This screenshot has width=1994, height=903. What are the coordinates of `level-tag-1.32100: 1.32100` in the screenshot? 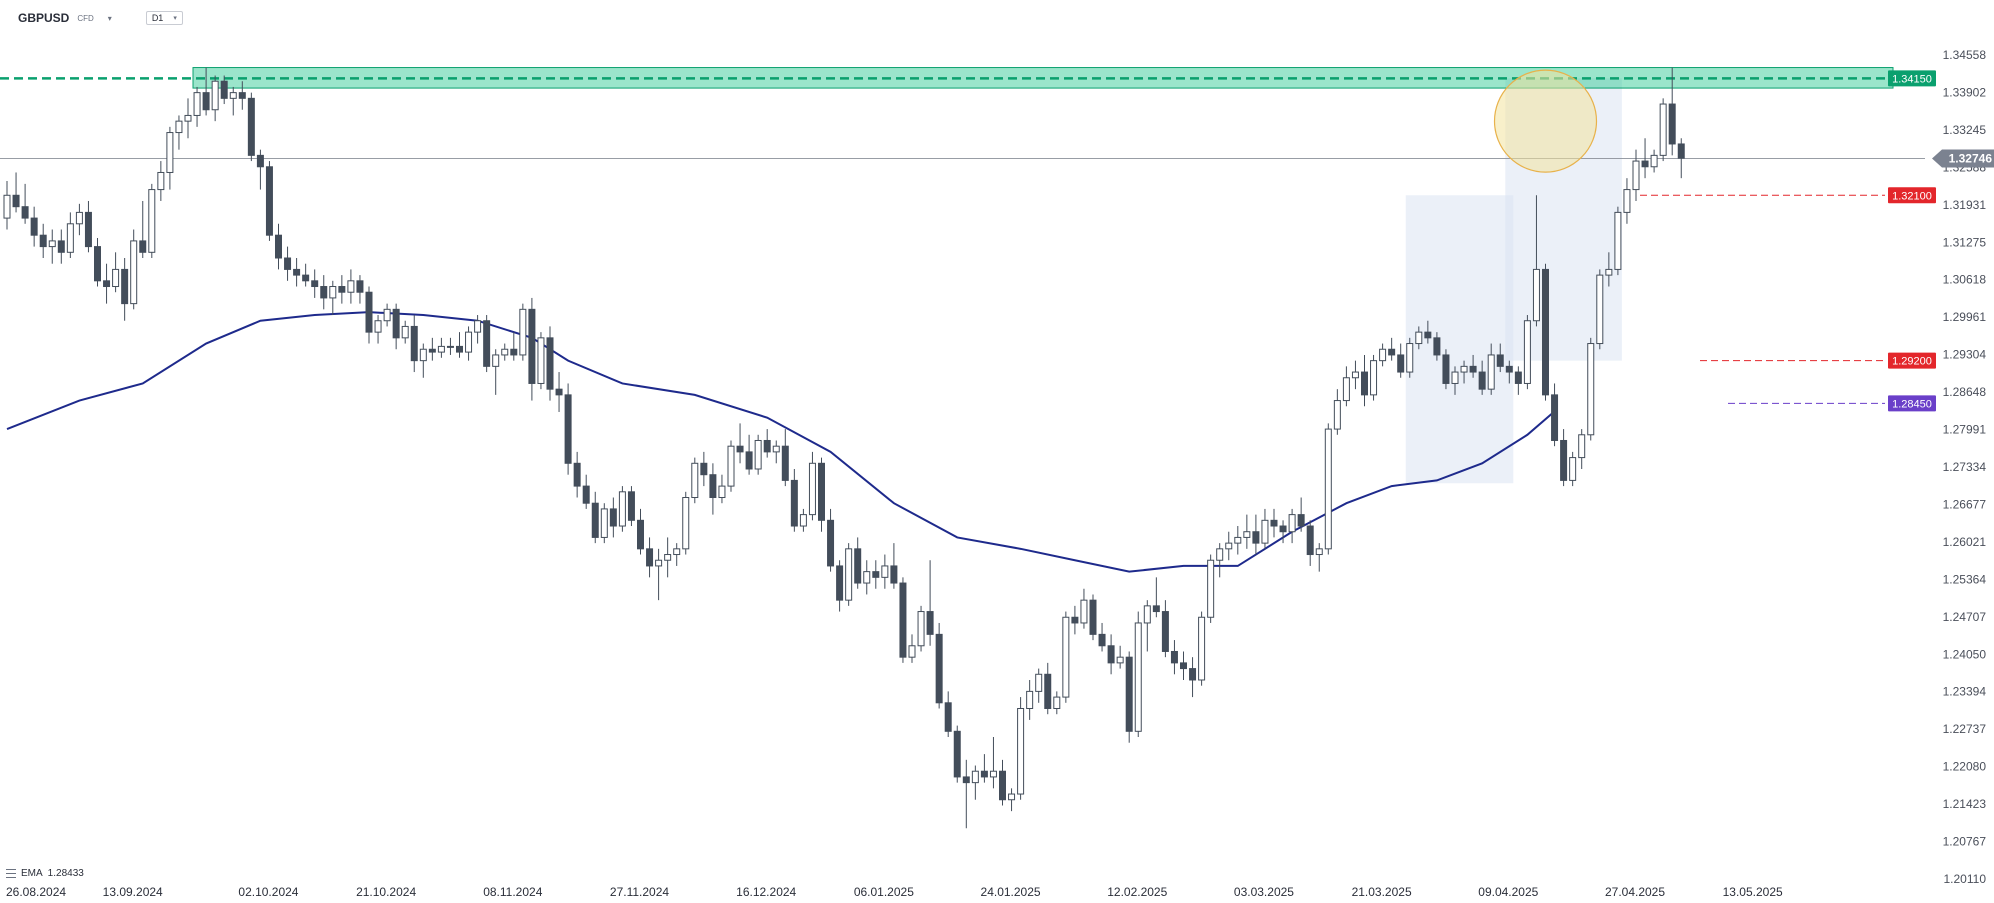 It's located at (1912, 195).